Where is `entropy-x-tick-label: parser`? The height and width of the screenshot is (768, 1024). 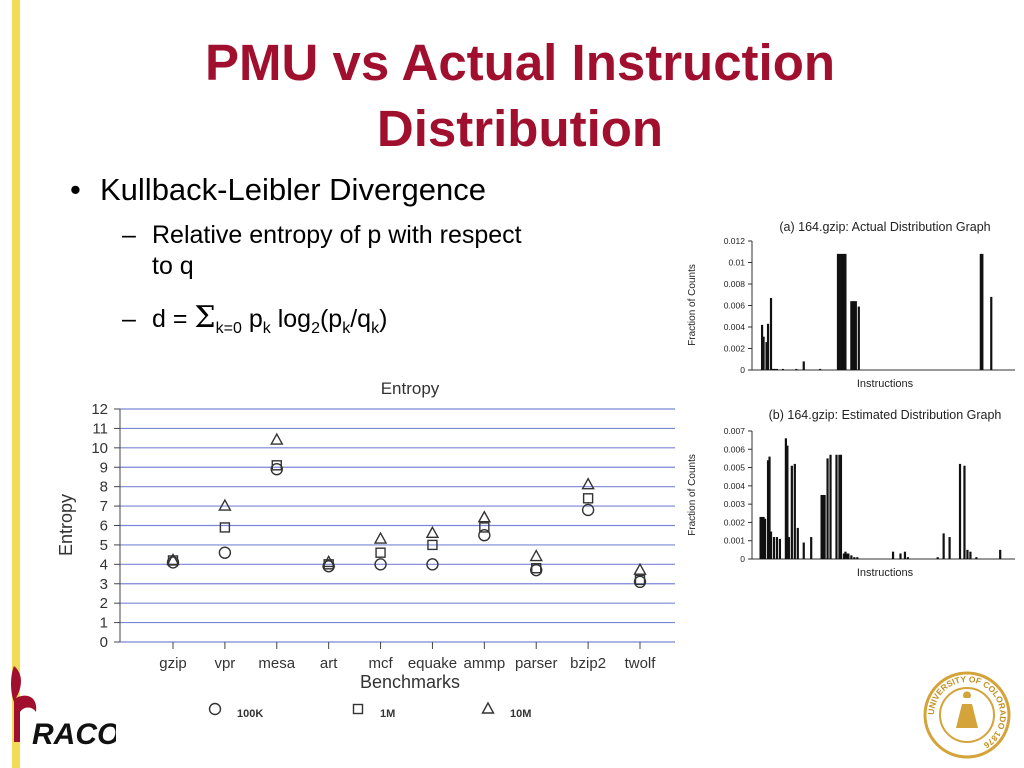
entropy-x-tick-label: parser is located at coordinates (536, 663).